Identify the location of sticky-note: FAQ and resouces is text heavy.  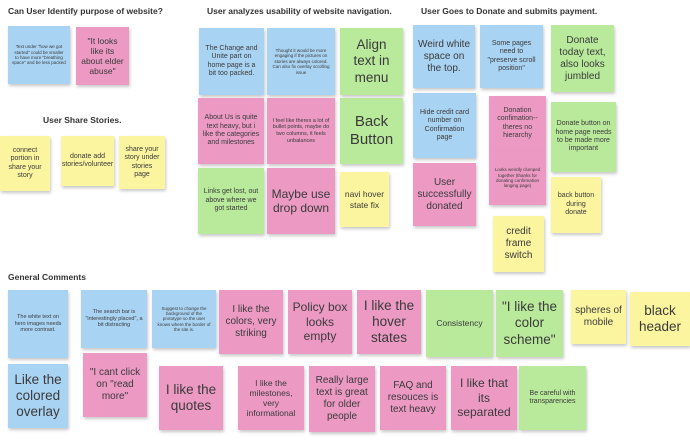
(413, 398).